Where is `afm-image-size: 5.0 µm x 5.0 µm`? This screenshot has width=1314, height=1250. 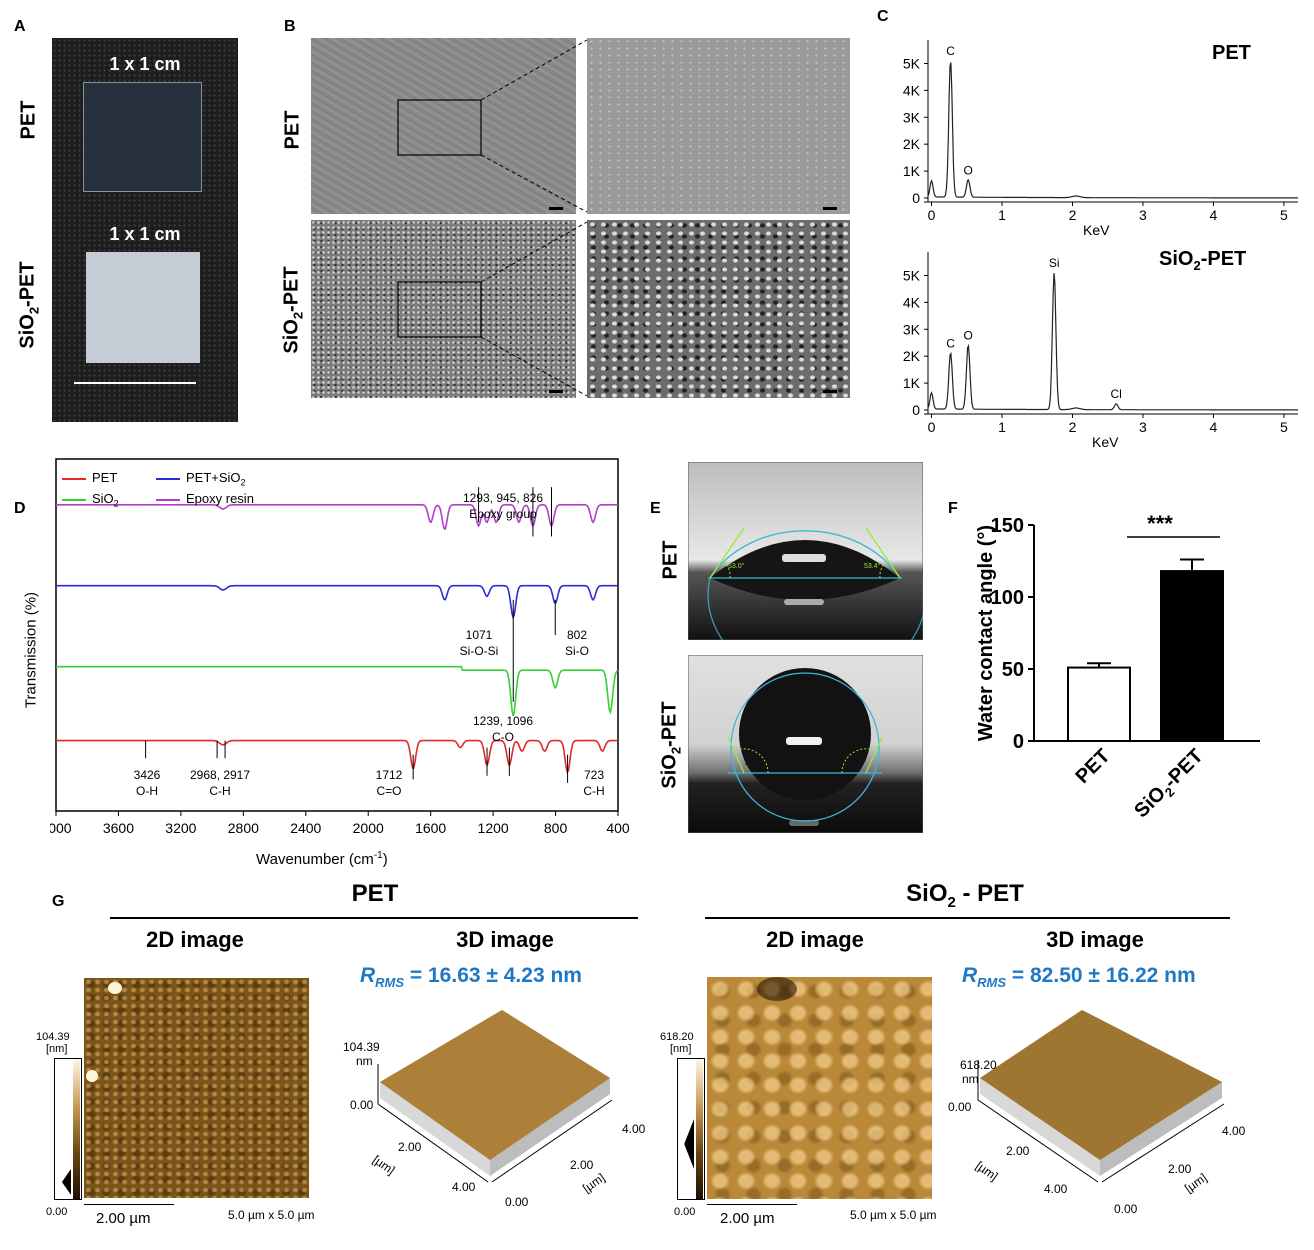
afm-image-size: 5.0 µm x 5.0 µm is located at coordinates (271, 1215).